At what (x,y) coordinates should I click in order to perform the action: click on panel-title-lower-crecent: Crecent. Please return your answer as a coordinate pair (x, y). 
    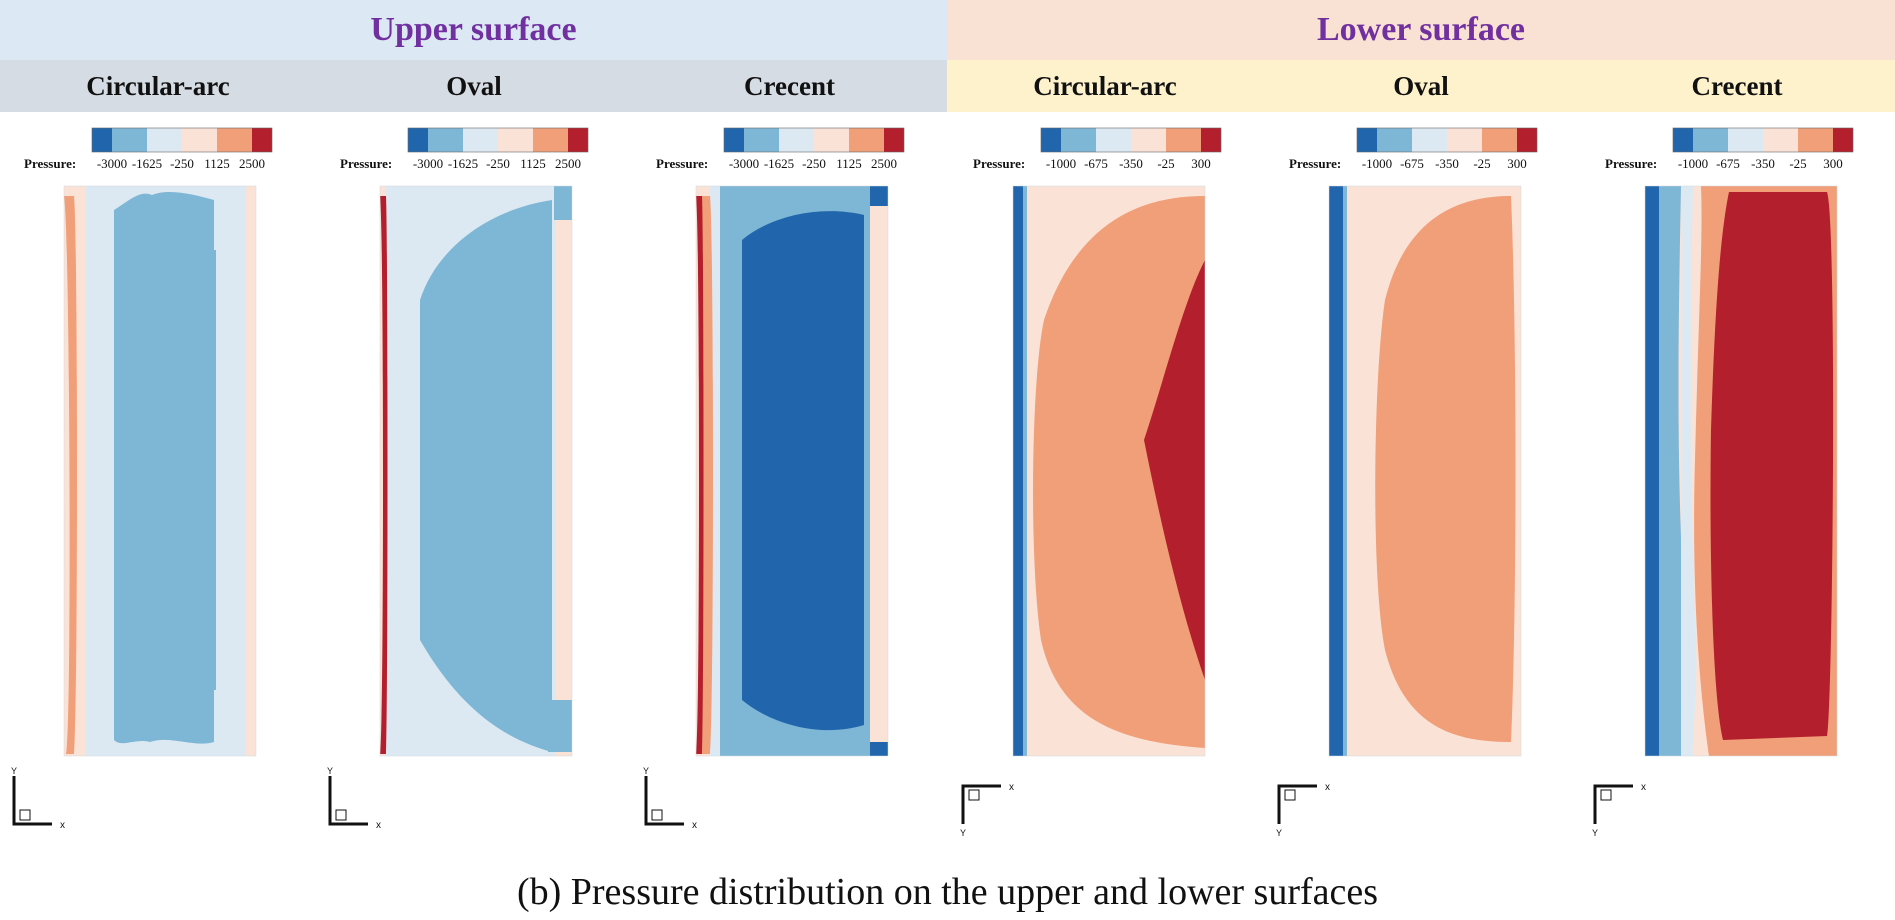
    Looking at the image, I should click on (1737, 86).